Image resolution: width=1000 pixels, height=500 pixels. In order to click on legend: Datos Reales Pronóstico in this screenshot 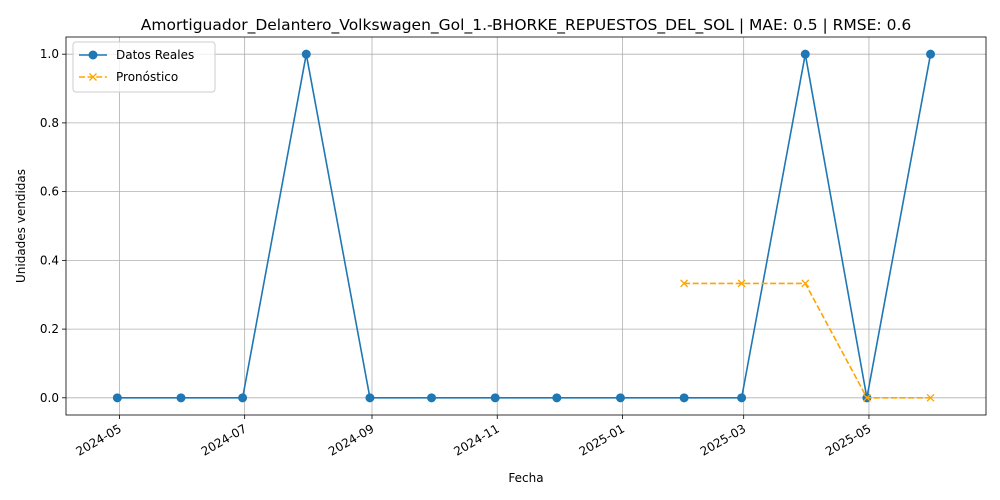, I will do `click(144, 67)`.